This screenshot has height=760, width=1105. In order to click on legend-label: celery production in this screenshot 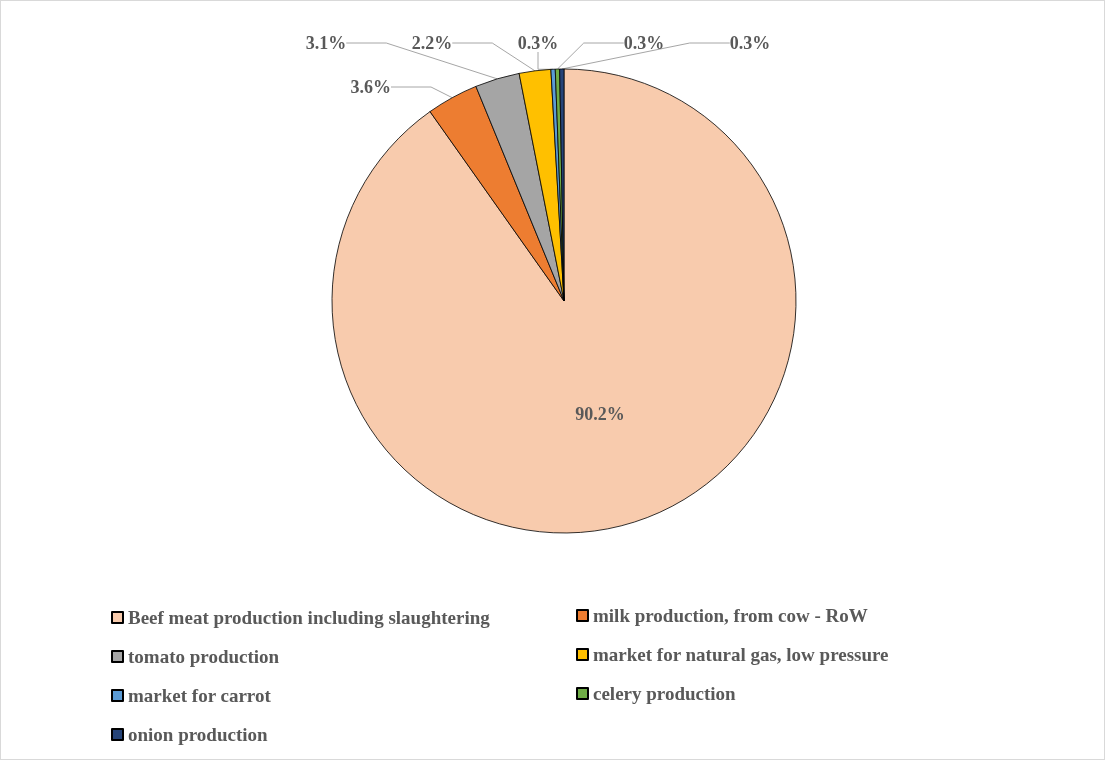, I will do `click(665, 693)`.